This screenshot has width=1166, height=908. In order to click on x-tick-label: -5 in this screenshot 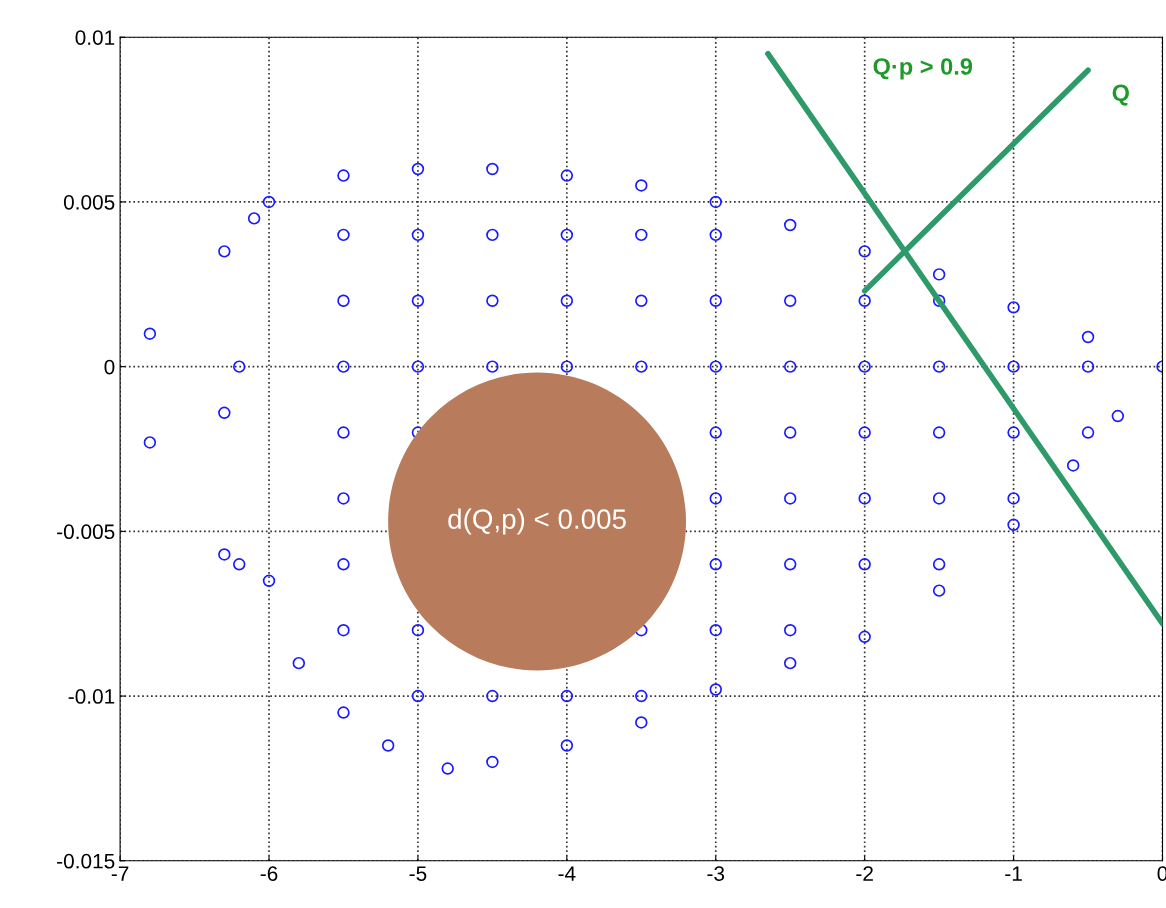, I will do `click(418, 873)`.